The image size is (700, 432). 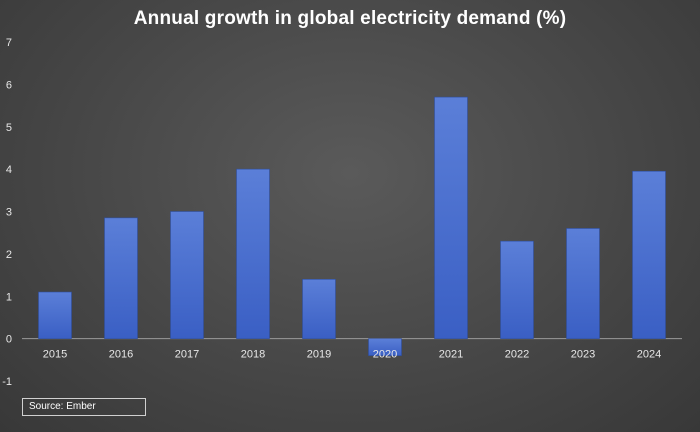 What do you see at coordinates (253, 253) in the screenshot?
I see `bar-2018` at bounding box center [253, 253].